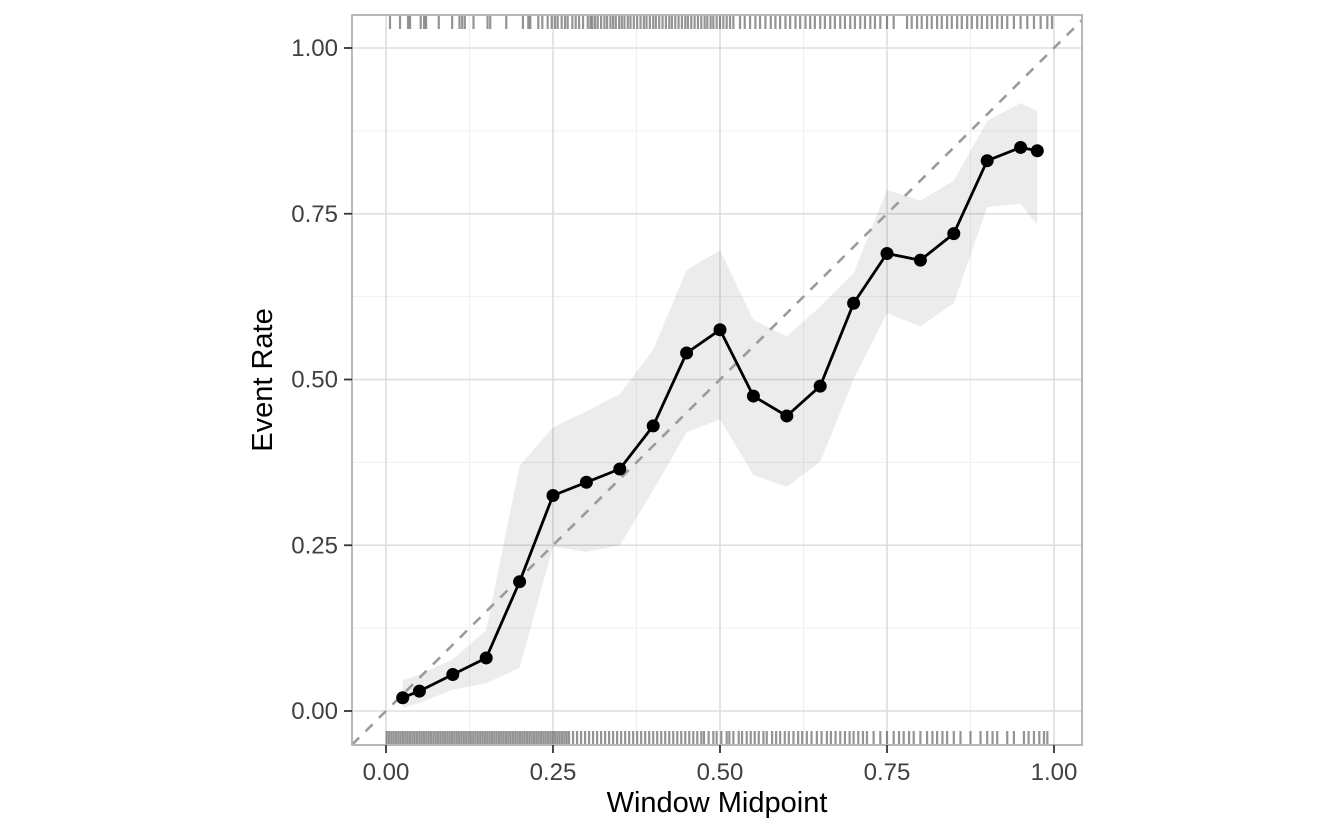  Describe the element at coordinates (887, 772) in the screenshot. I see `x-tick-label: 0.75` at that location.